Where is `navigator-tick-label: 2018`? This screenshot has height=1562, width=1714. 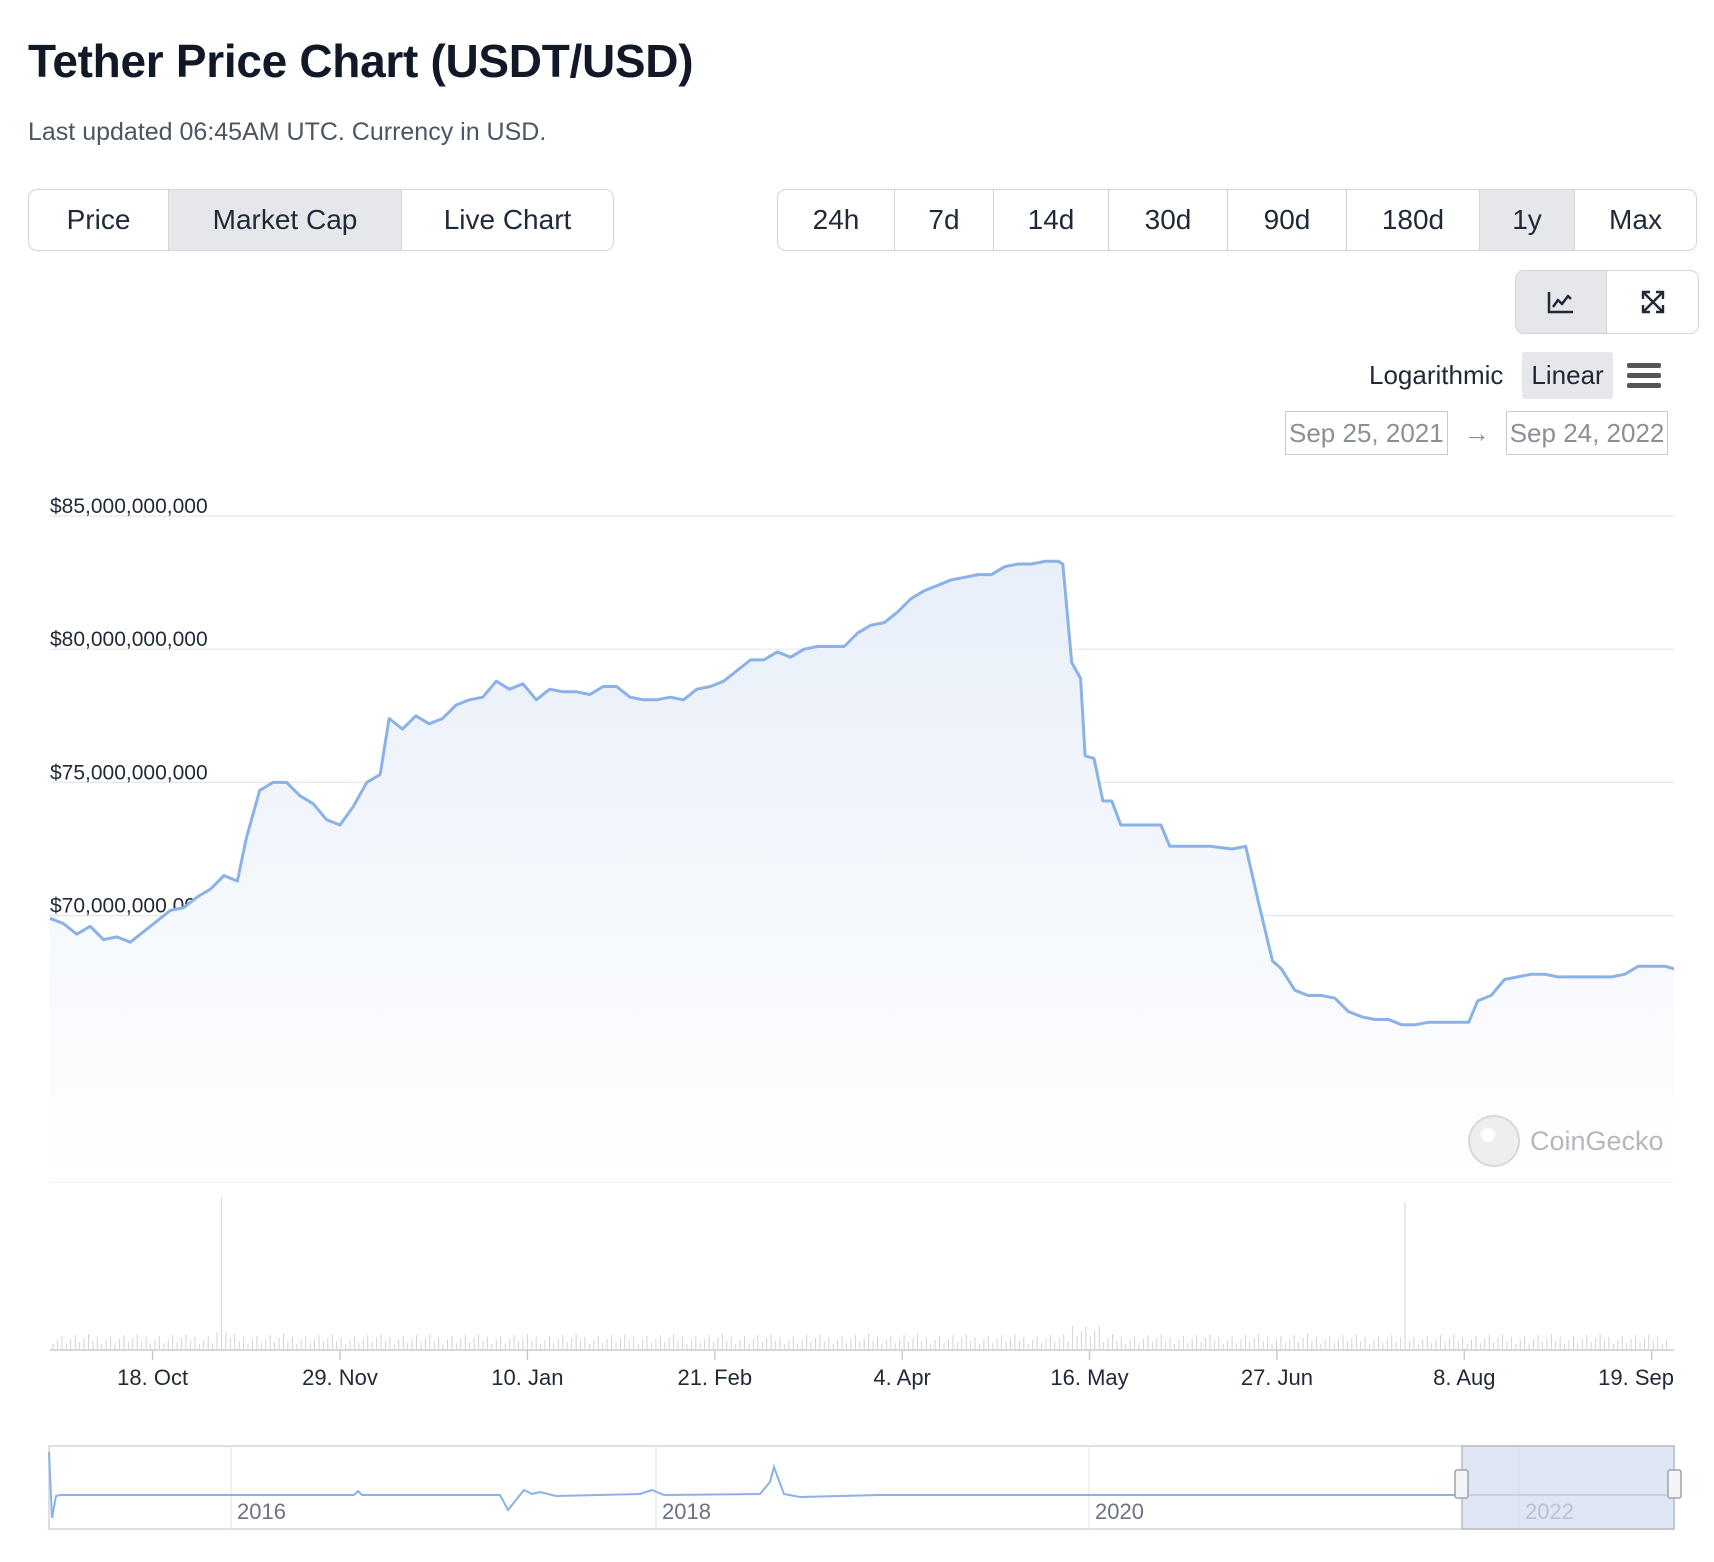
navigator-tick-label: 2018 is located at coordinates (686, 1511).